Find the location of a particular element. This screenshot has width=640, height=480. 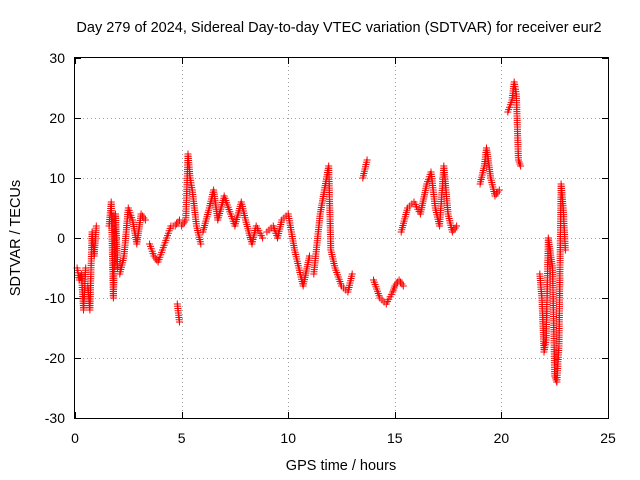

y-tick-label: -20 is located at coordinates (55, 358).